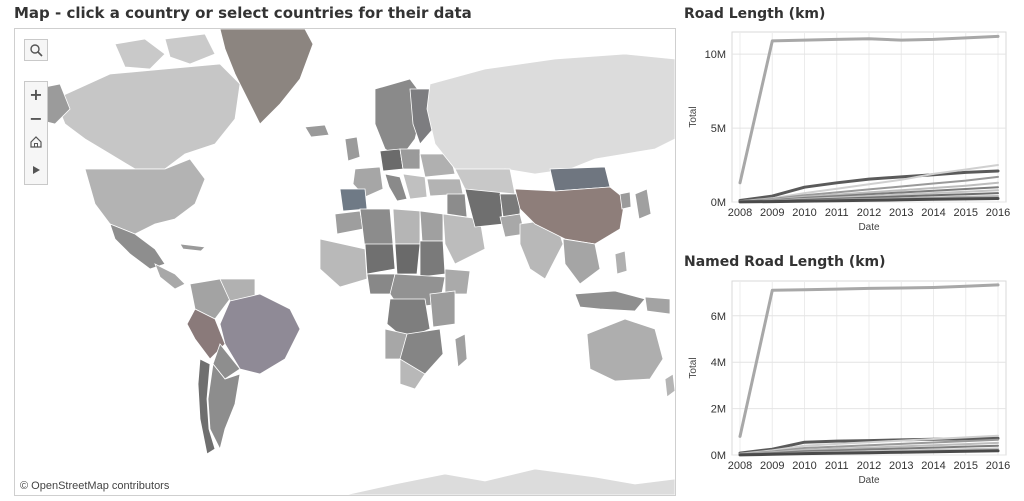 The image size is (1024, 501). I want to click on country-chile, so click(206, 406).